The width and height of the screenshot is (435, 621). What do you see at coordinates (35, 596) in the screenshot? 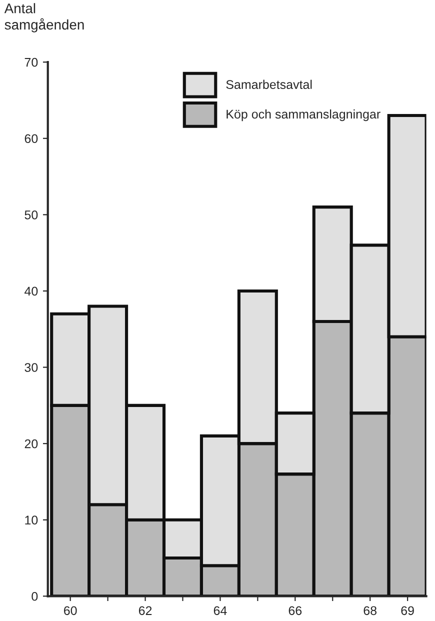
I see `y-tick-label: 0` at bounding box center [35, 596].